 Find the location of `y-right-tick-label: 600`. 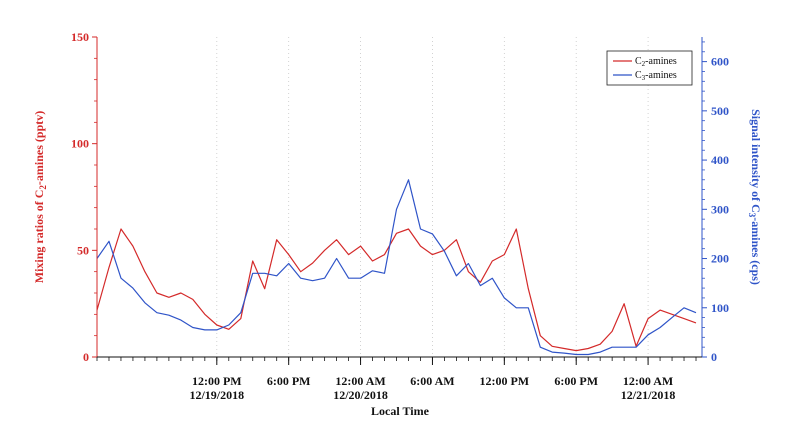

y-right-tick-label: 600 is located at coordinates (720, 62).